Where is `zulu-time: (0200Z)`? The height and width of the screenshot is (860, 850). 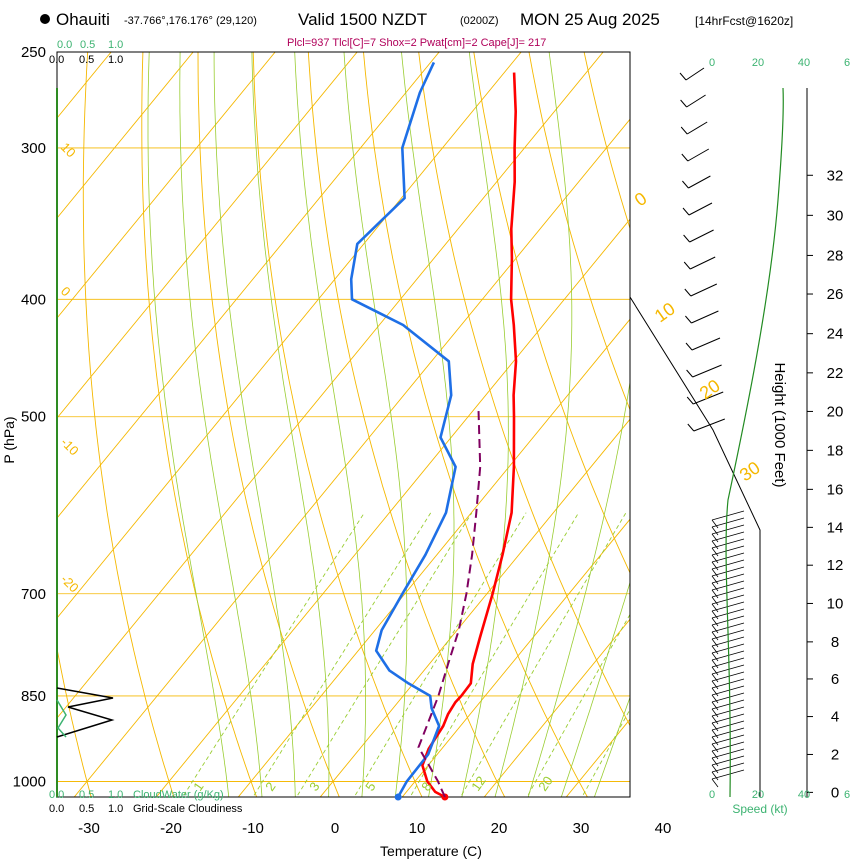 zulu-time: (0200Z) is located at coordinates (479, 21).